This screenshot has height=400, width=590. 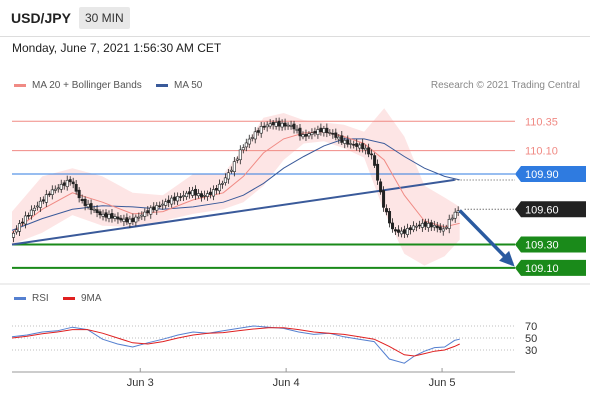 What do you see at coordinates (295, 18) in the screenshot?
I see `chart-header: USD/JPY 30 MIN` at bounding box center [295, 18].